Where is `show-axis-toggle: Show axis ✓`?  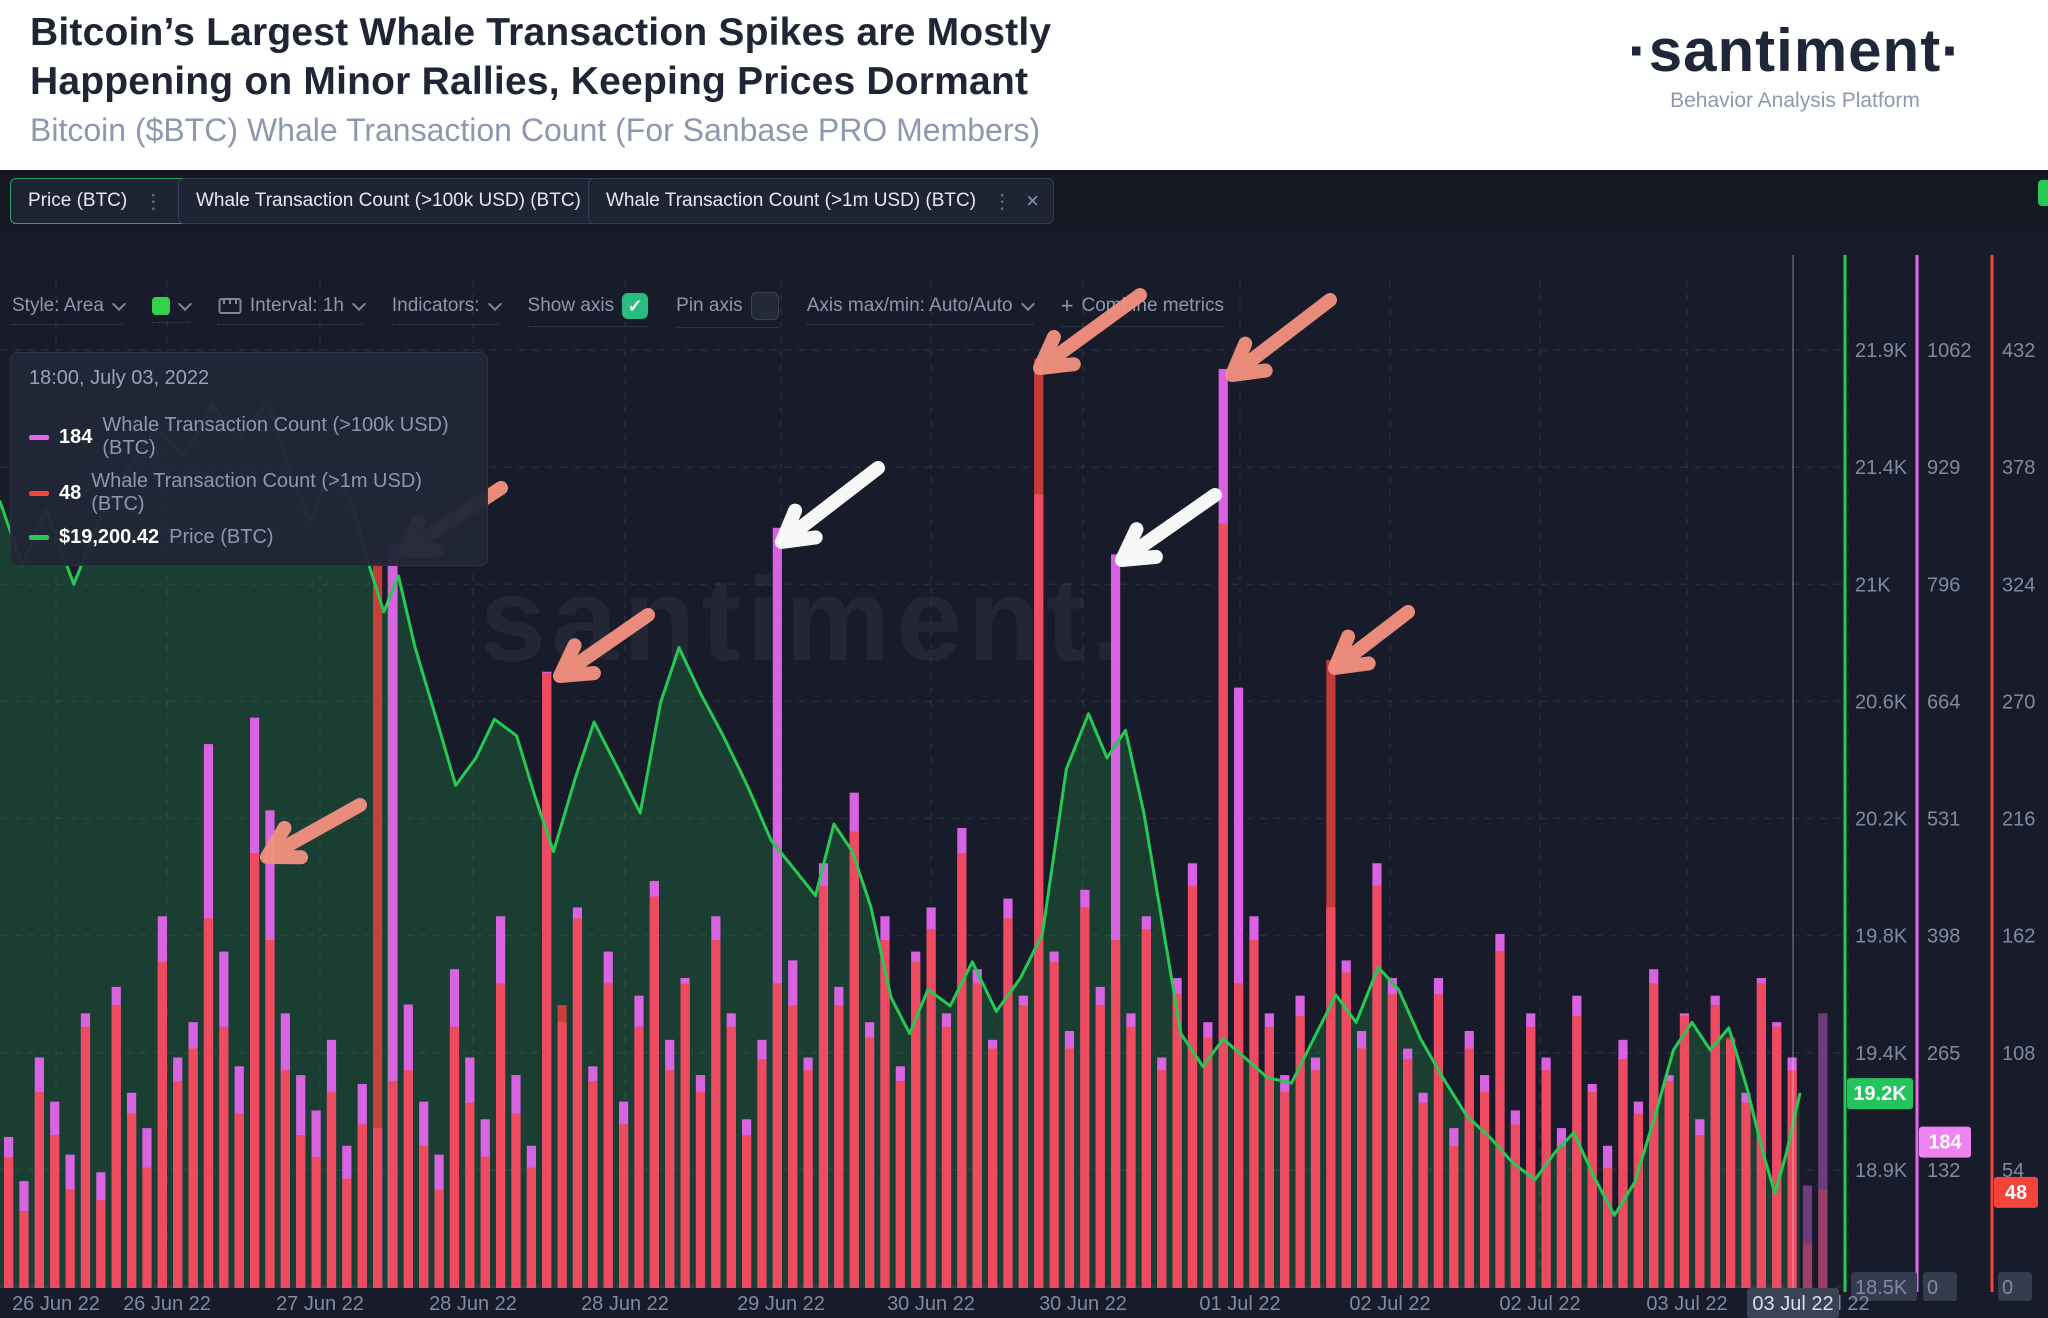 show-axis-toggle: Show axis ✓ is located at coordinates (588, 310).